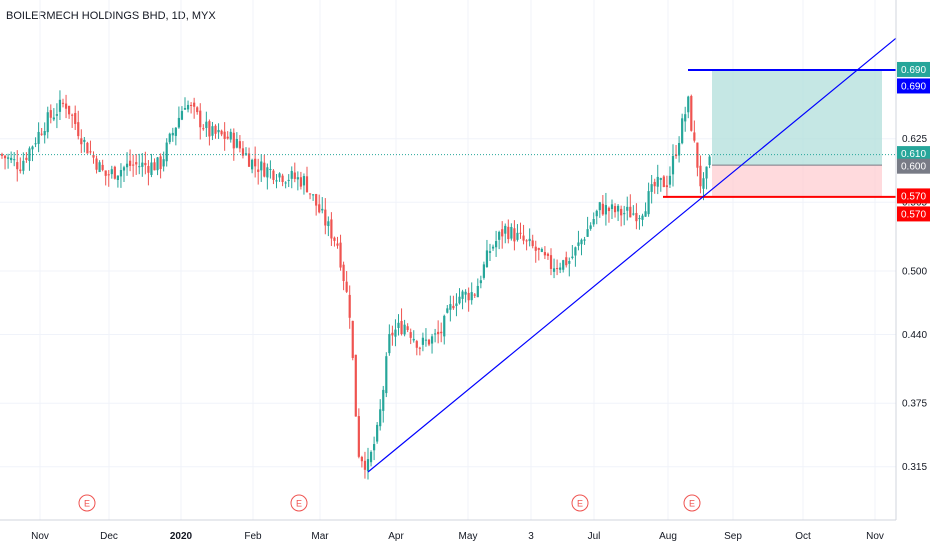  I want to click on y-tick-label: 0.440, so click(914, 335).